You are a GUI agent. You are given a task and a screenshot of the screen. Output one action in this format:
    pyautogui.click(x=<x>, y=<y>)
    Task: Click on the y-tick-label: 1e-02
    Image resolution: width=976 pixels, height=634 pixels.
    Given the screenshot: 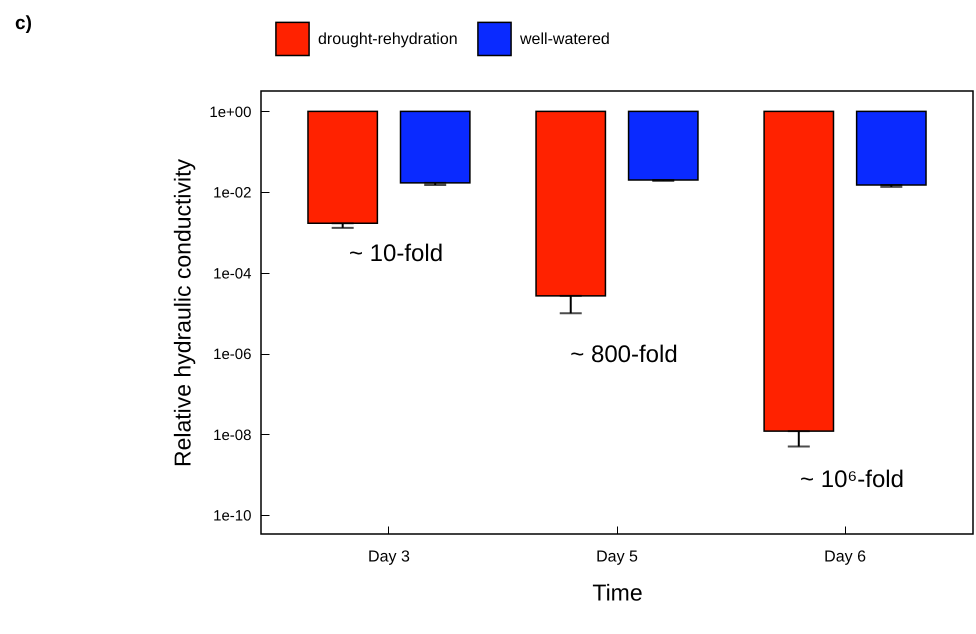 What is the action you would take?
    pyautogui.click(x=232, y=193)
    